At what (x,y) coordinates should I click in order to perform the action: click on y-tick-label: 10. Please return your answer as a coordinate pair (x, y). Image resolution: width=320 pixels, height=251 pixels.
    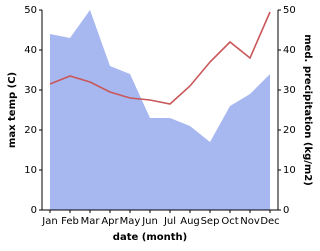
    Looking at the image, I should click on (30, 170).